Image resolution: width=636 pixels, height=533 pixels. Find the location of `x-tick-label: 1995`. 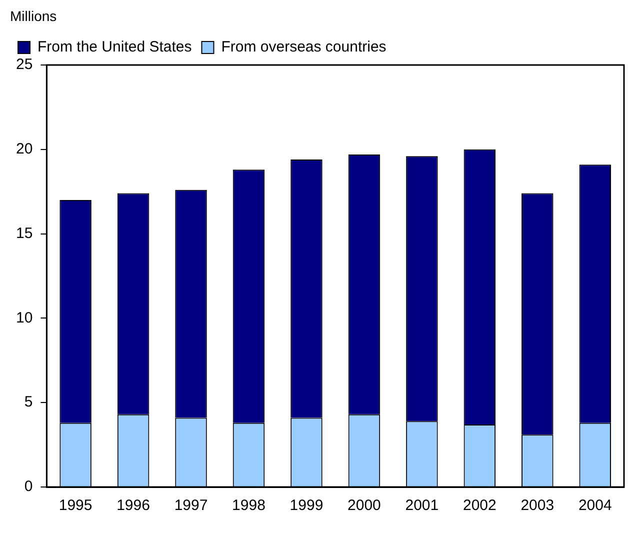

x-tick-label: 1995 is located at coordinates (75, 505).